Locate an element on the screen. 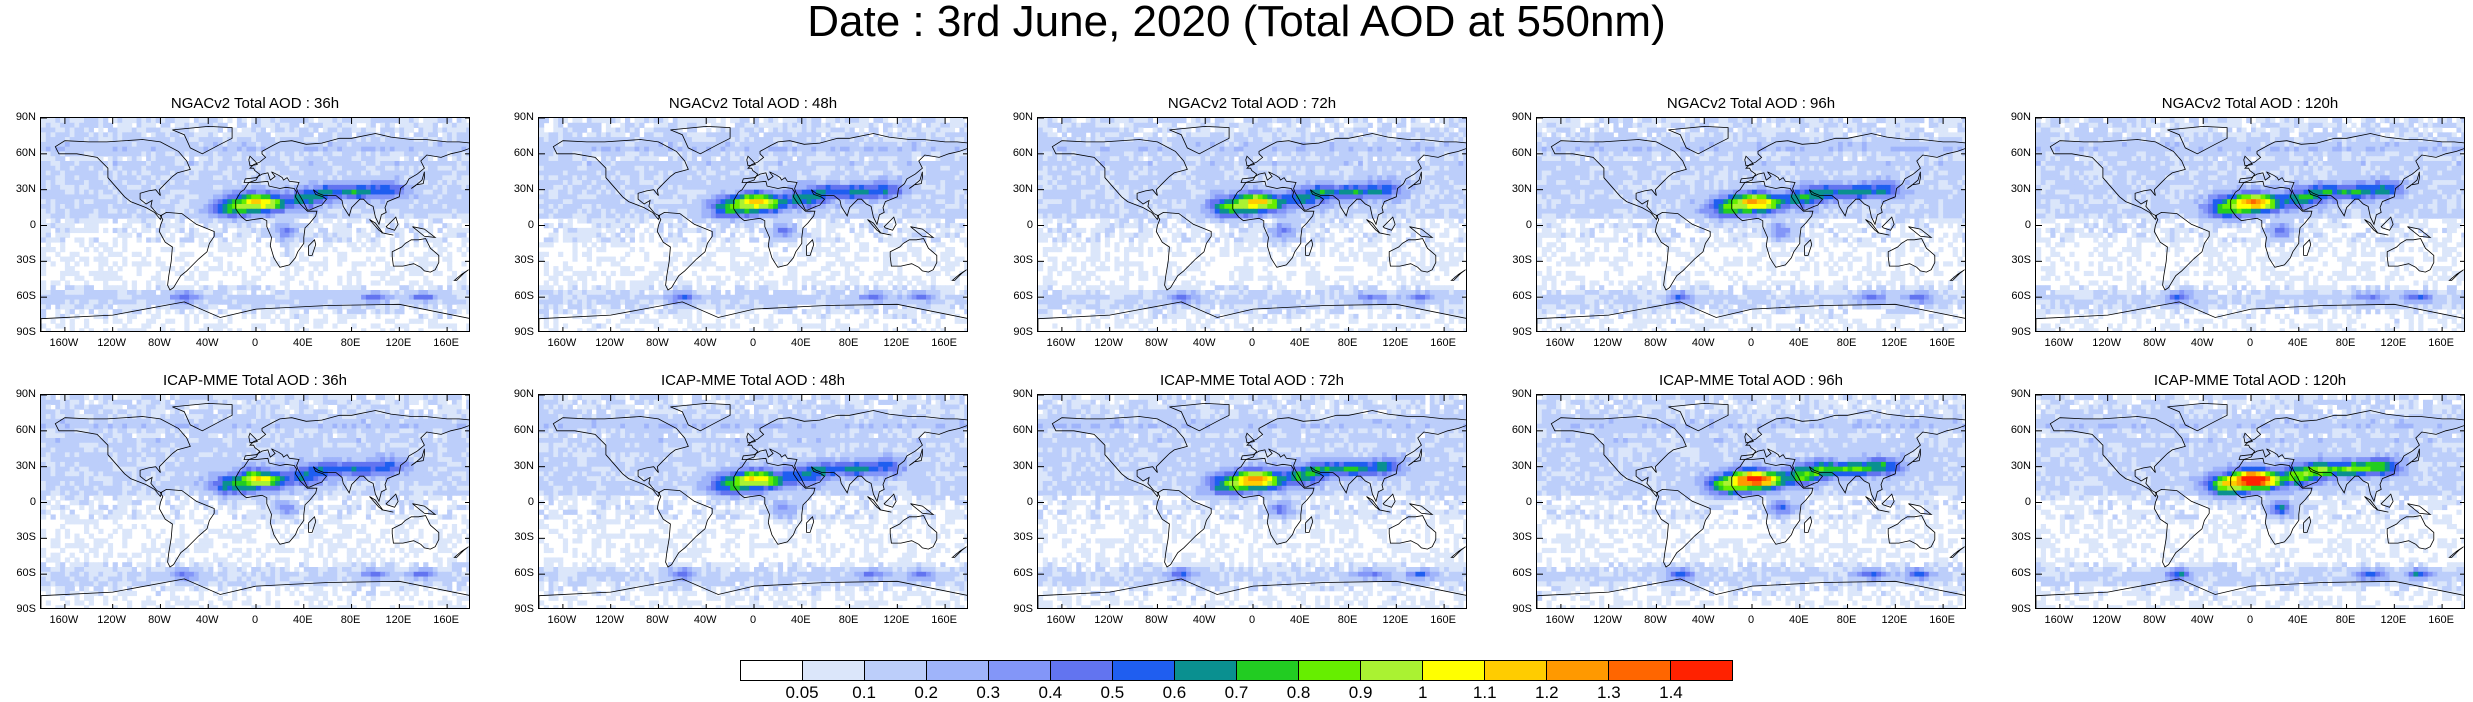 Image resolution: width=2473 pixels, height=702 pixels. panel-title: ICAP-MME Total AOD : 36h is located at coordinates (255, 381).